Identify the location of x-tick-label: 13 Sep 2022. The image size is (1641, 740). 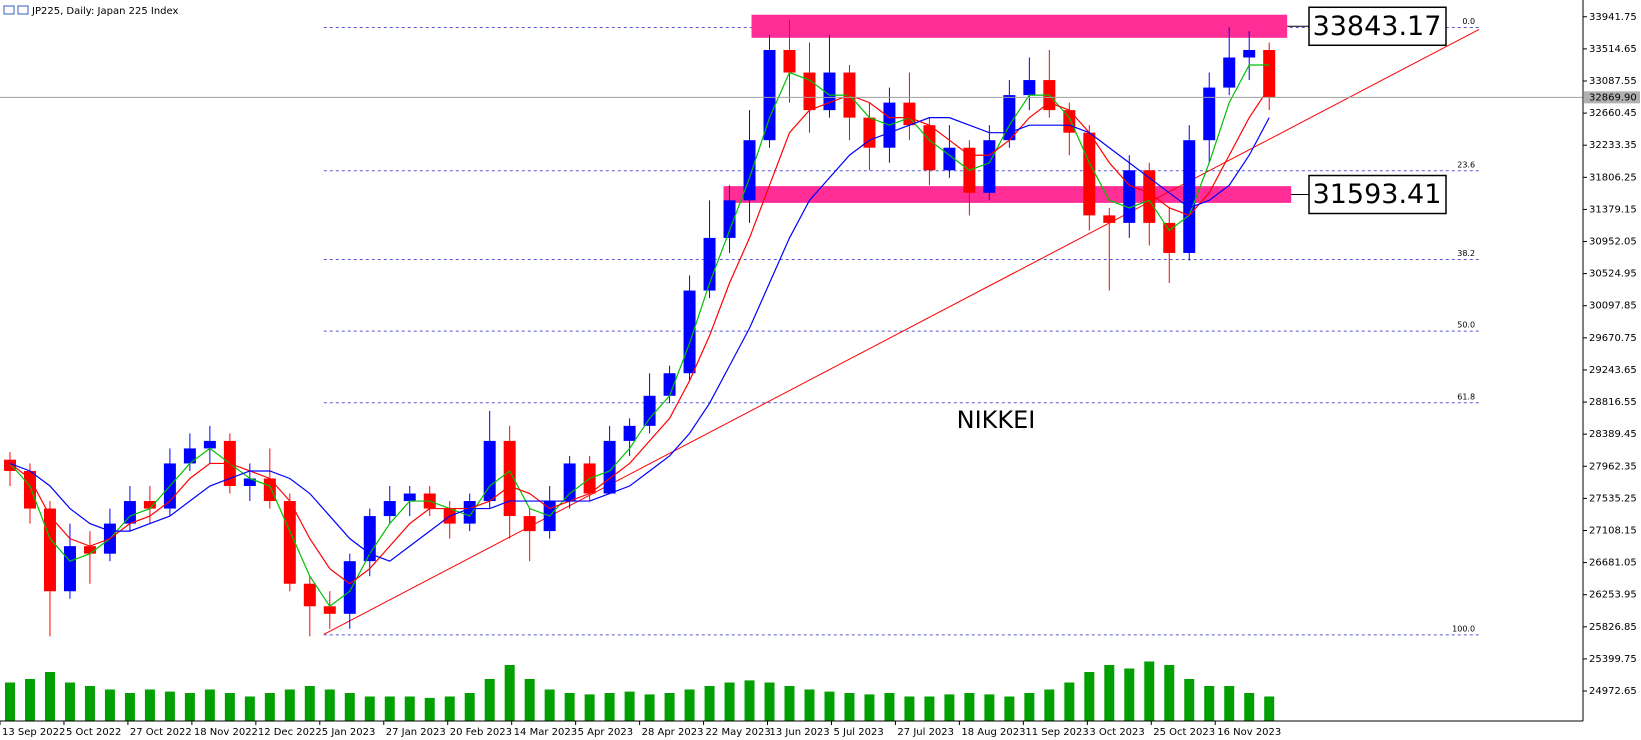
(33, 732).